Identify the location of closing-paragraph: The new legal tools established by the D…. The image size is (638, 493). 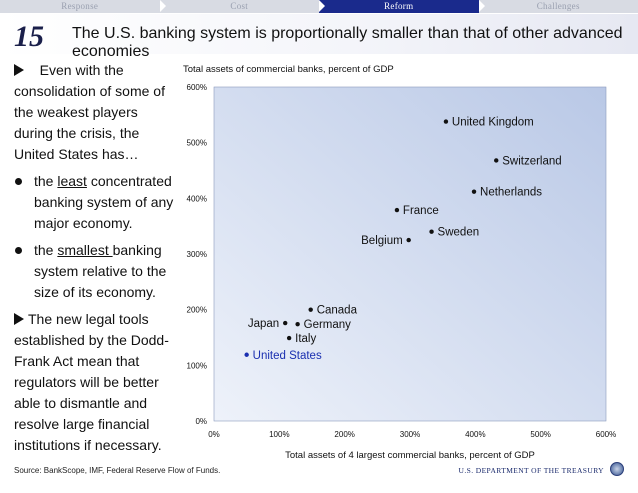
(94, 382).